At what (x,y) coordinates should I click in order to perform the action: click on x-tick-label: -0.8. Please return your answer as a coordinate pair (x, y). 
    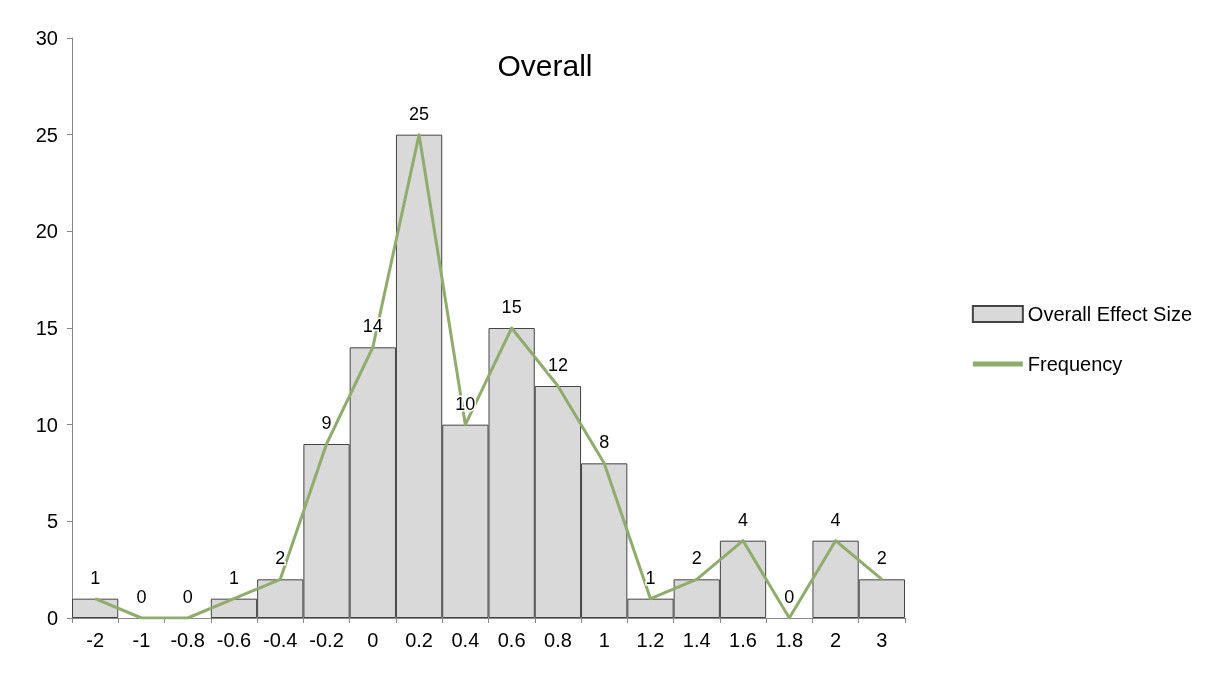
    Looking at the image, I should click on (187, 640).